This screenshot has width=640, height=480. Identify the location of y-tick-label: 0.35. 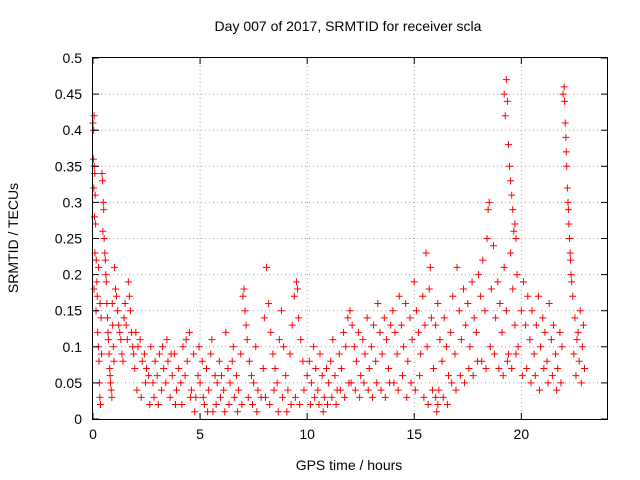
(68, 166).